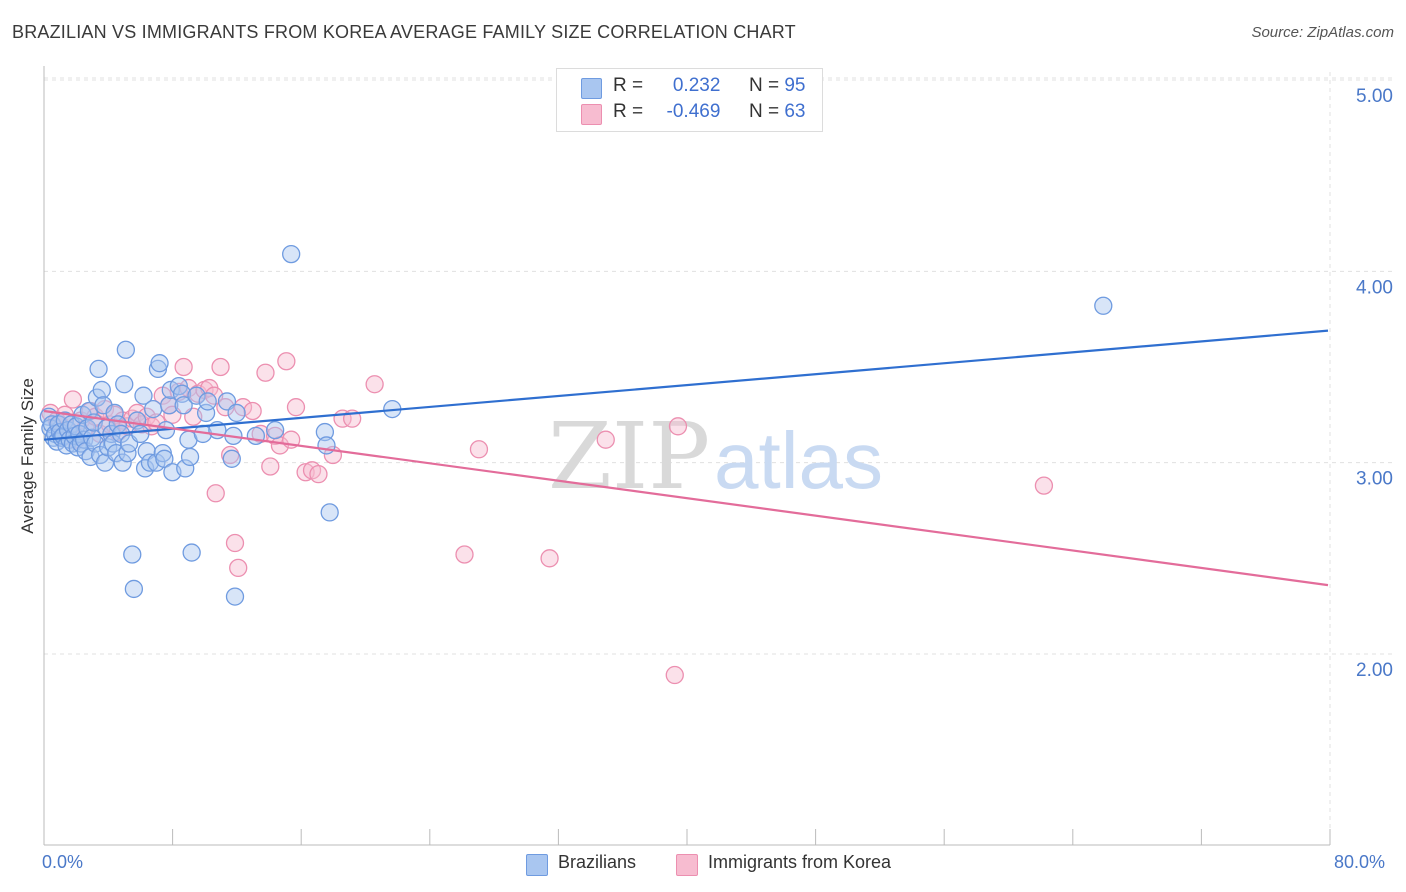 This screenshot has height=892, width=1406. I want to click on y-tick-label: 4.00, so click(1374, 287).